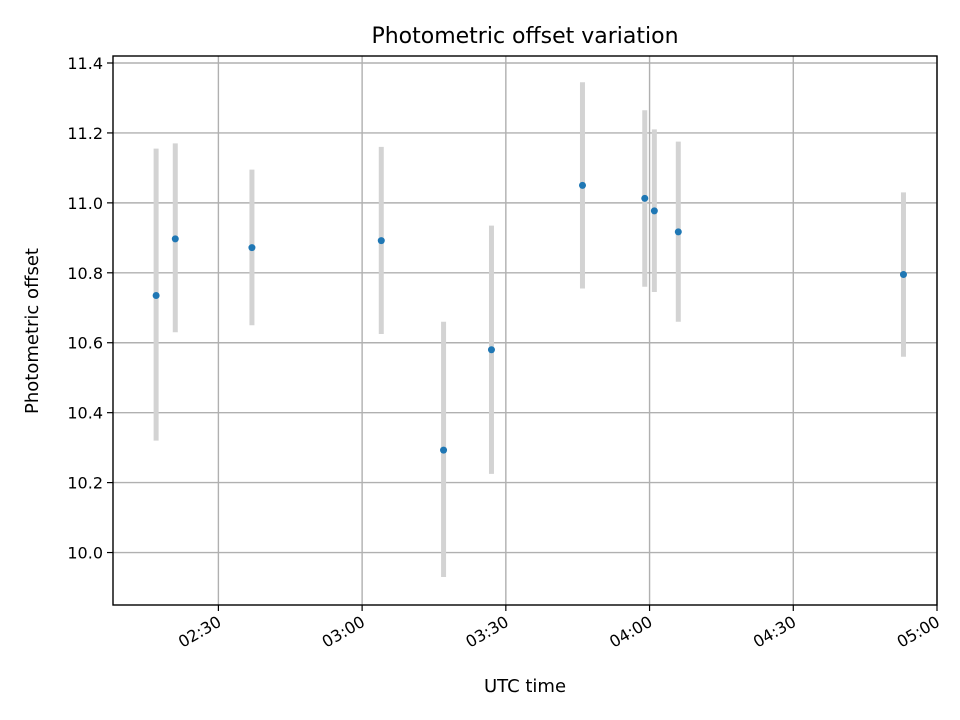 The height and width of the screenshot is (720, 960). I want to click on y-tick-label: 10.2, so click(85, 483).